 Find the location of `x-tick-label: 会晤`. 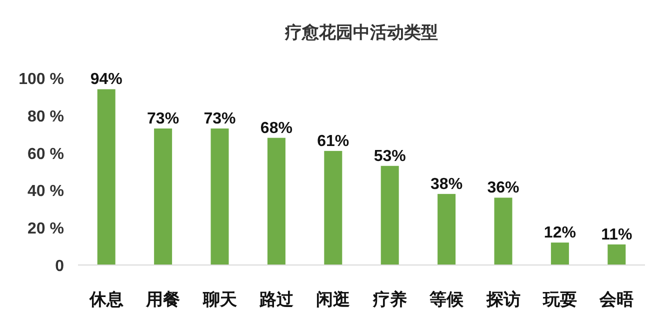

x-tick-label: 会晤 is located at coordinates (616, 299).